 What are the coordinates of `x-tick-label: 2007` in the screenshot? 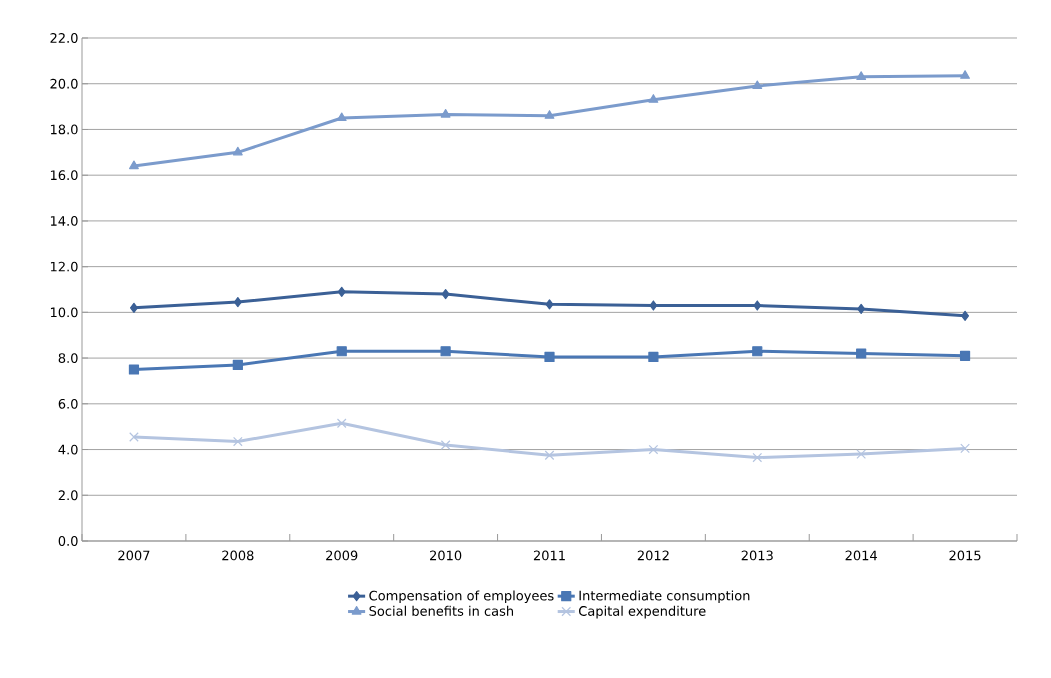 It's located at (134, 555).